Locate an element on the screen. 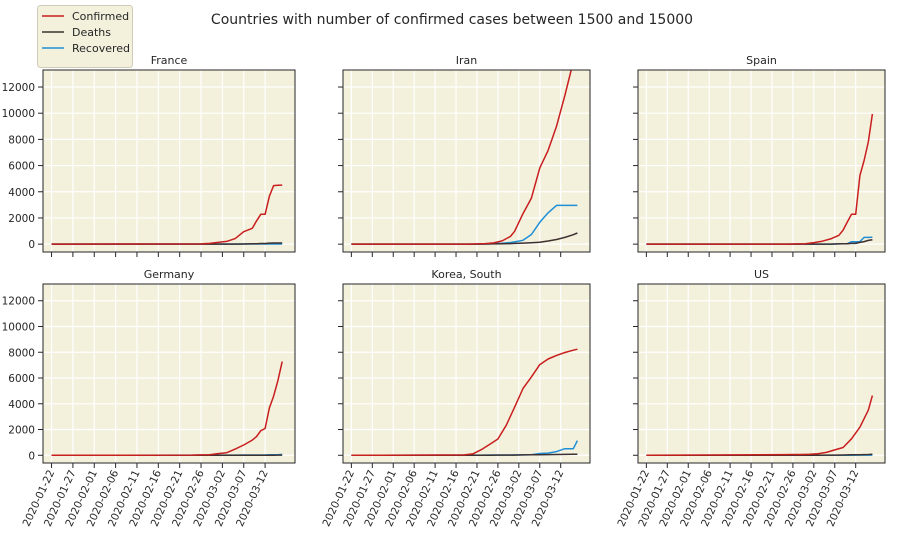  panel-title: Korea, South is located at coordinates (466, 274).